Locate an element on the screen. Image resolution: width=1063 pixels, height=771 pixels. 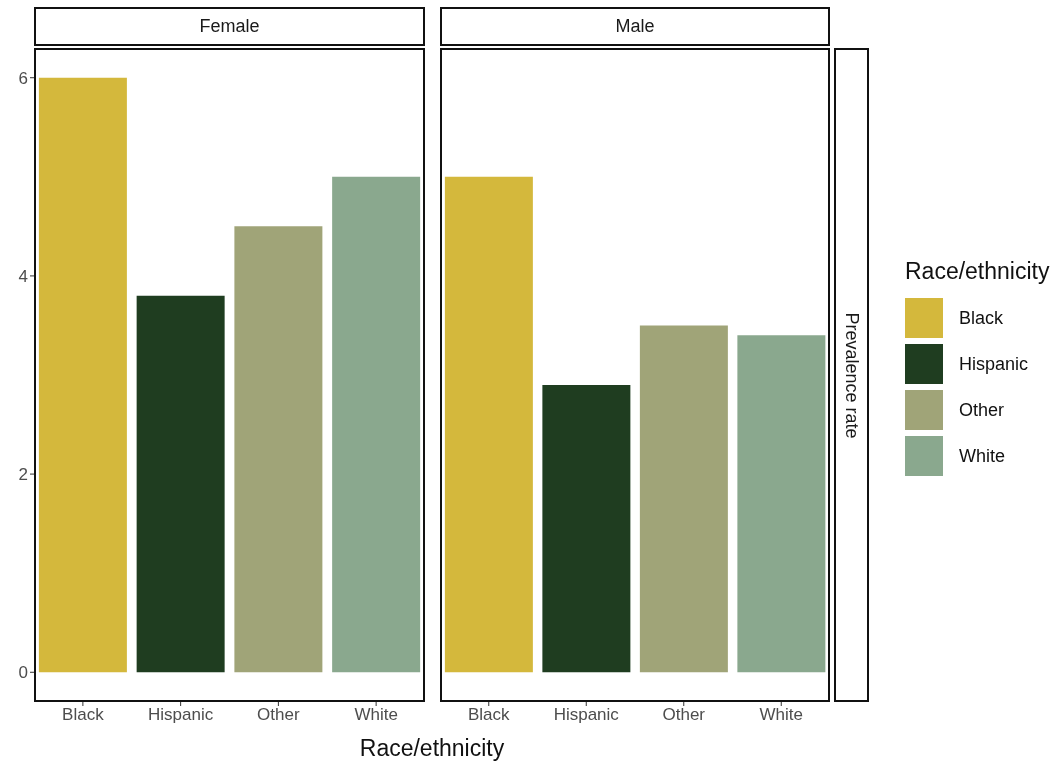
chart-title: Female is located at coordinates (229, 26).